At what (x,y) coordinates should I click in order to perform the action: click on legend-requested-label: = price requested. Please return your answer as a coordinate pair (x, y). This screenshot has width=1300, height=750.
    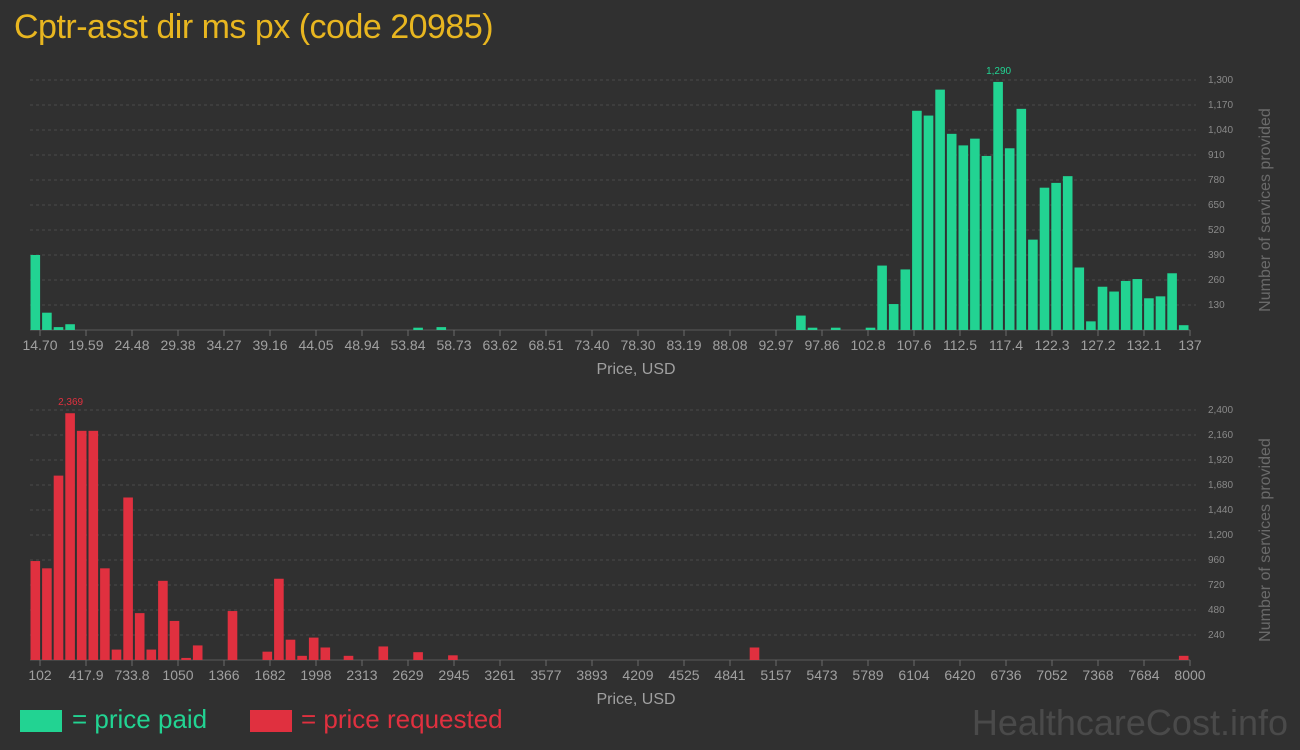
    Looking at the image, I should click on (402, 719).